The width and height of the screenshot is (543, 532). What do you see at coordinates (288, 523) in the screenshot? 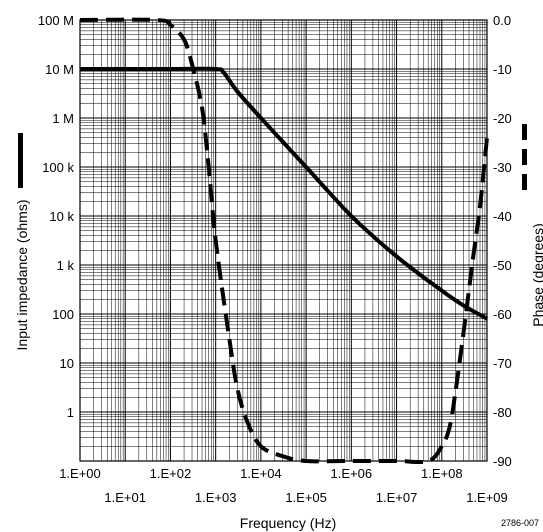
I see `x-axis-title: Frequency (Hz)` at bounding box center [288, 523].